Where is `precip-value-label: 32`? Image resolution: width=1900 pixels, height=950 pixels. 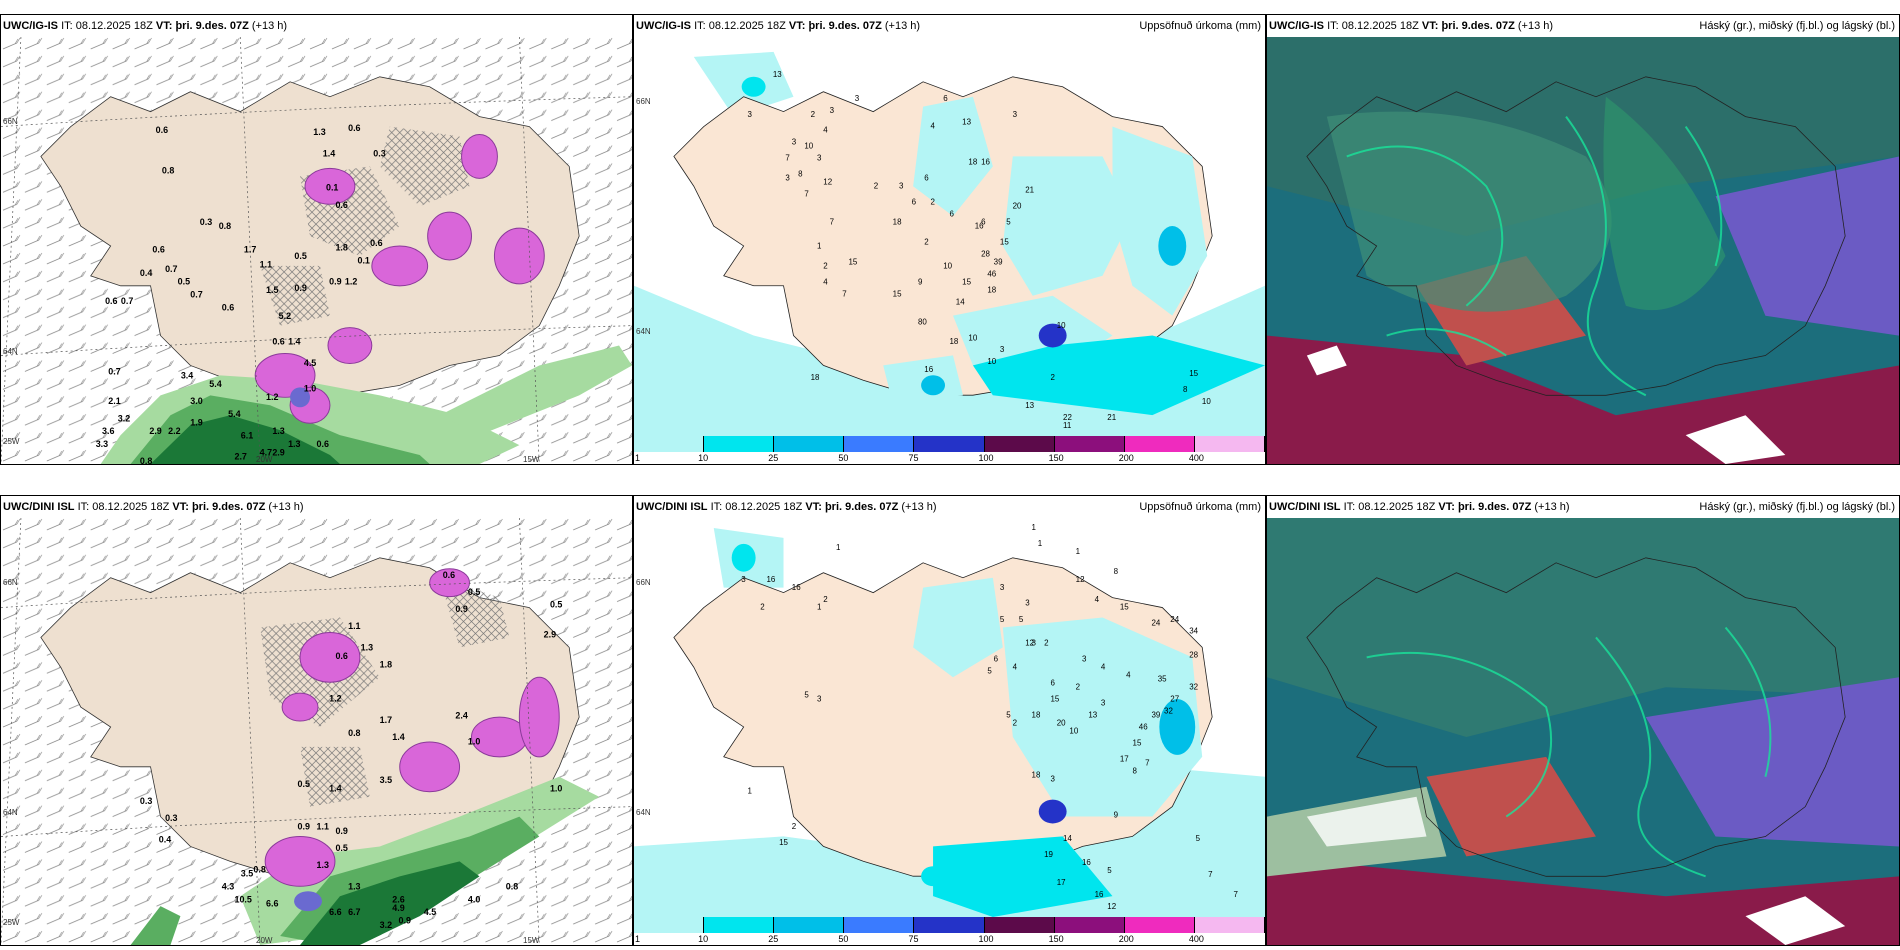 precip-value-label: 32 is located at coordinates (1193, 687).